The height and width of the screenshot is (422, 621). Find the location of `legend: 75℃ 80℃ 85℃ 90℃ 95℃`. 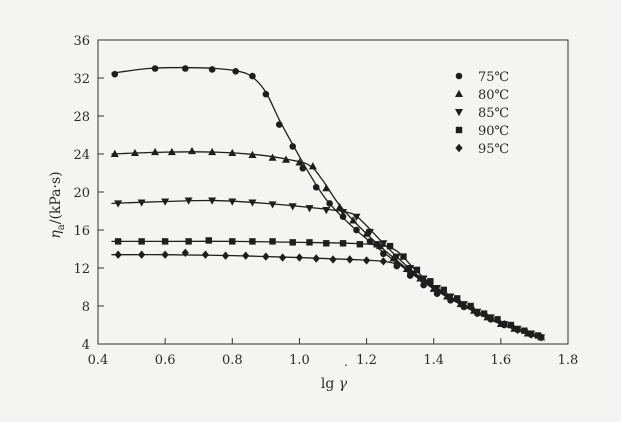

legend: 75℃ 80℃ 85℃ 90℃ 95℃ is located at coordinates (482, 113).